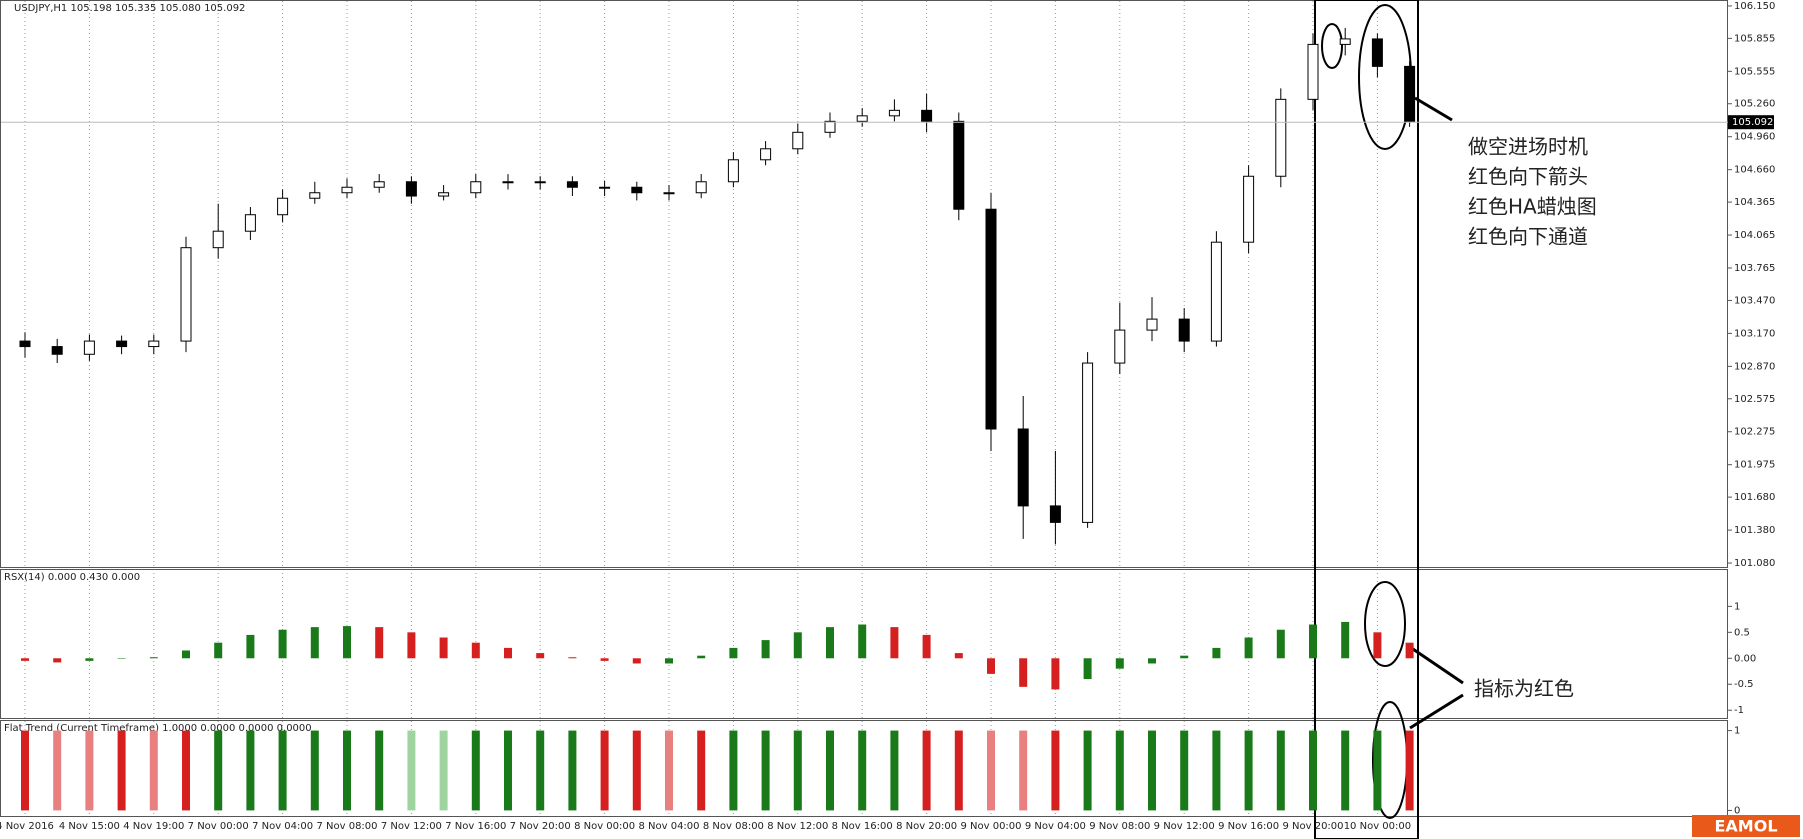 The width and height of the screenshot is (1803, 839). Describe the element at coordinates (540, 826) in the screenshot. I see `x-tick-label: 7 Nov 20:00` at that location.